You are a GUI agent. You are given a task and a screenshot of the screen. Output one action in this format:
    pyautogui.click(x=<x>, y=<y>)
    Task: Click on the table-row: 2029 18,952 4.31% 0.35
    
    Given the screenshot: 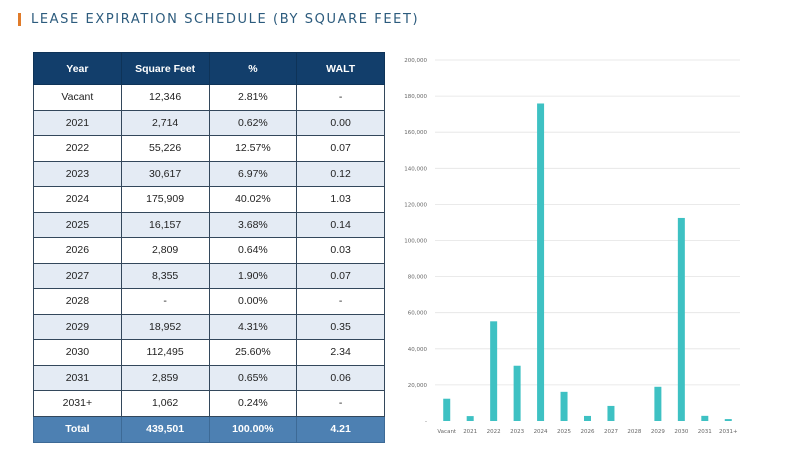 What is the action you would take?
    pyautogui.click(x=209, y=326)
    